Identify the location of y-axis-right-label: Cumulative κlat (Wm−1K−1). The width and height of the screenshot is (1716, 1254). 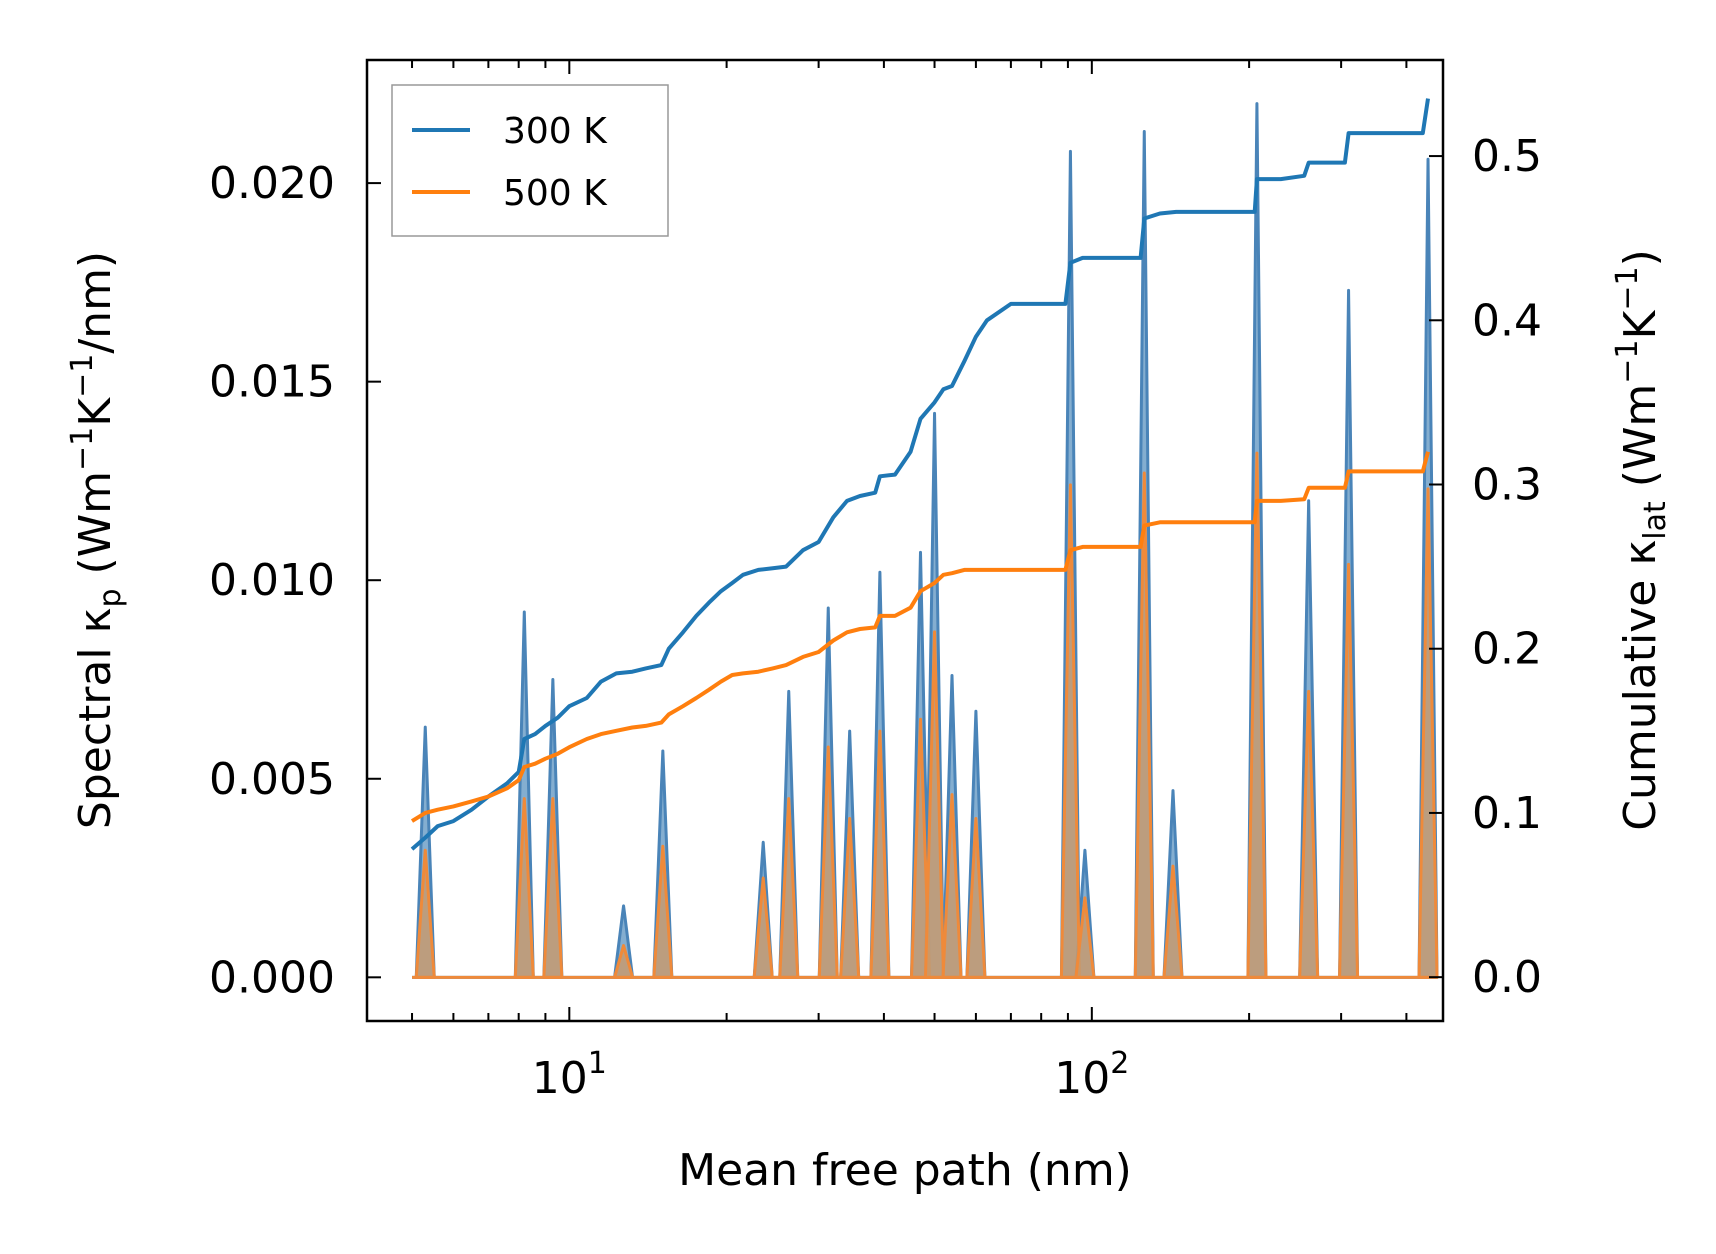
(1641, 540).